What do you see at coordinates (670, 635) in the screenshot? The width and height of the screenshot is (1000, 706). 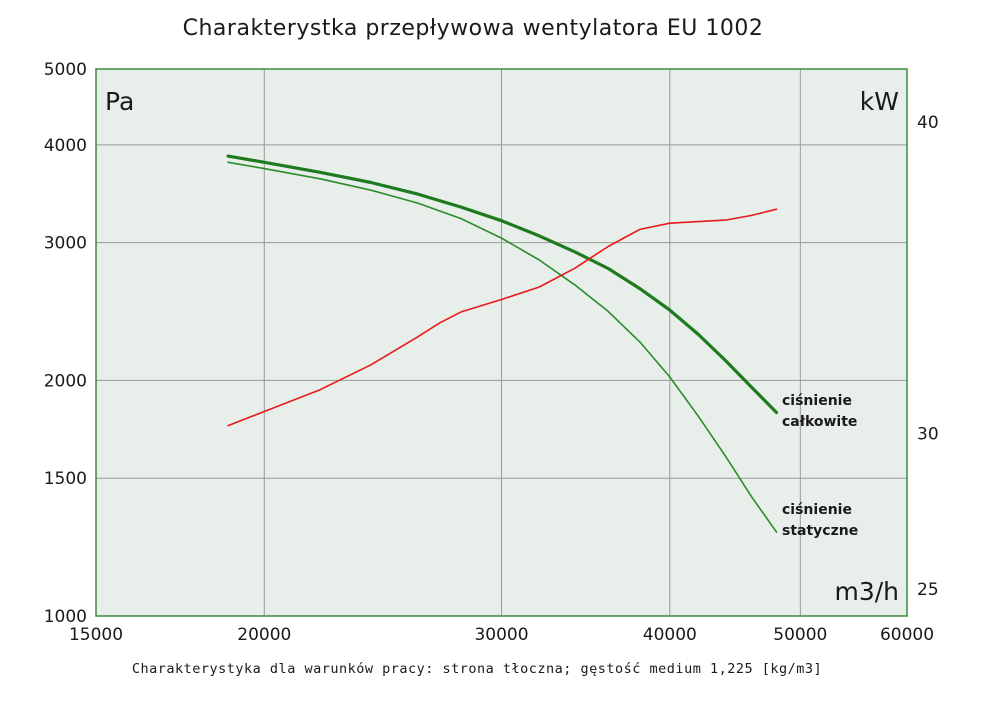 I see `x-tick-label-40000: 40000` at bounding box center [670, 635].